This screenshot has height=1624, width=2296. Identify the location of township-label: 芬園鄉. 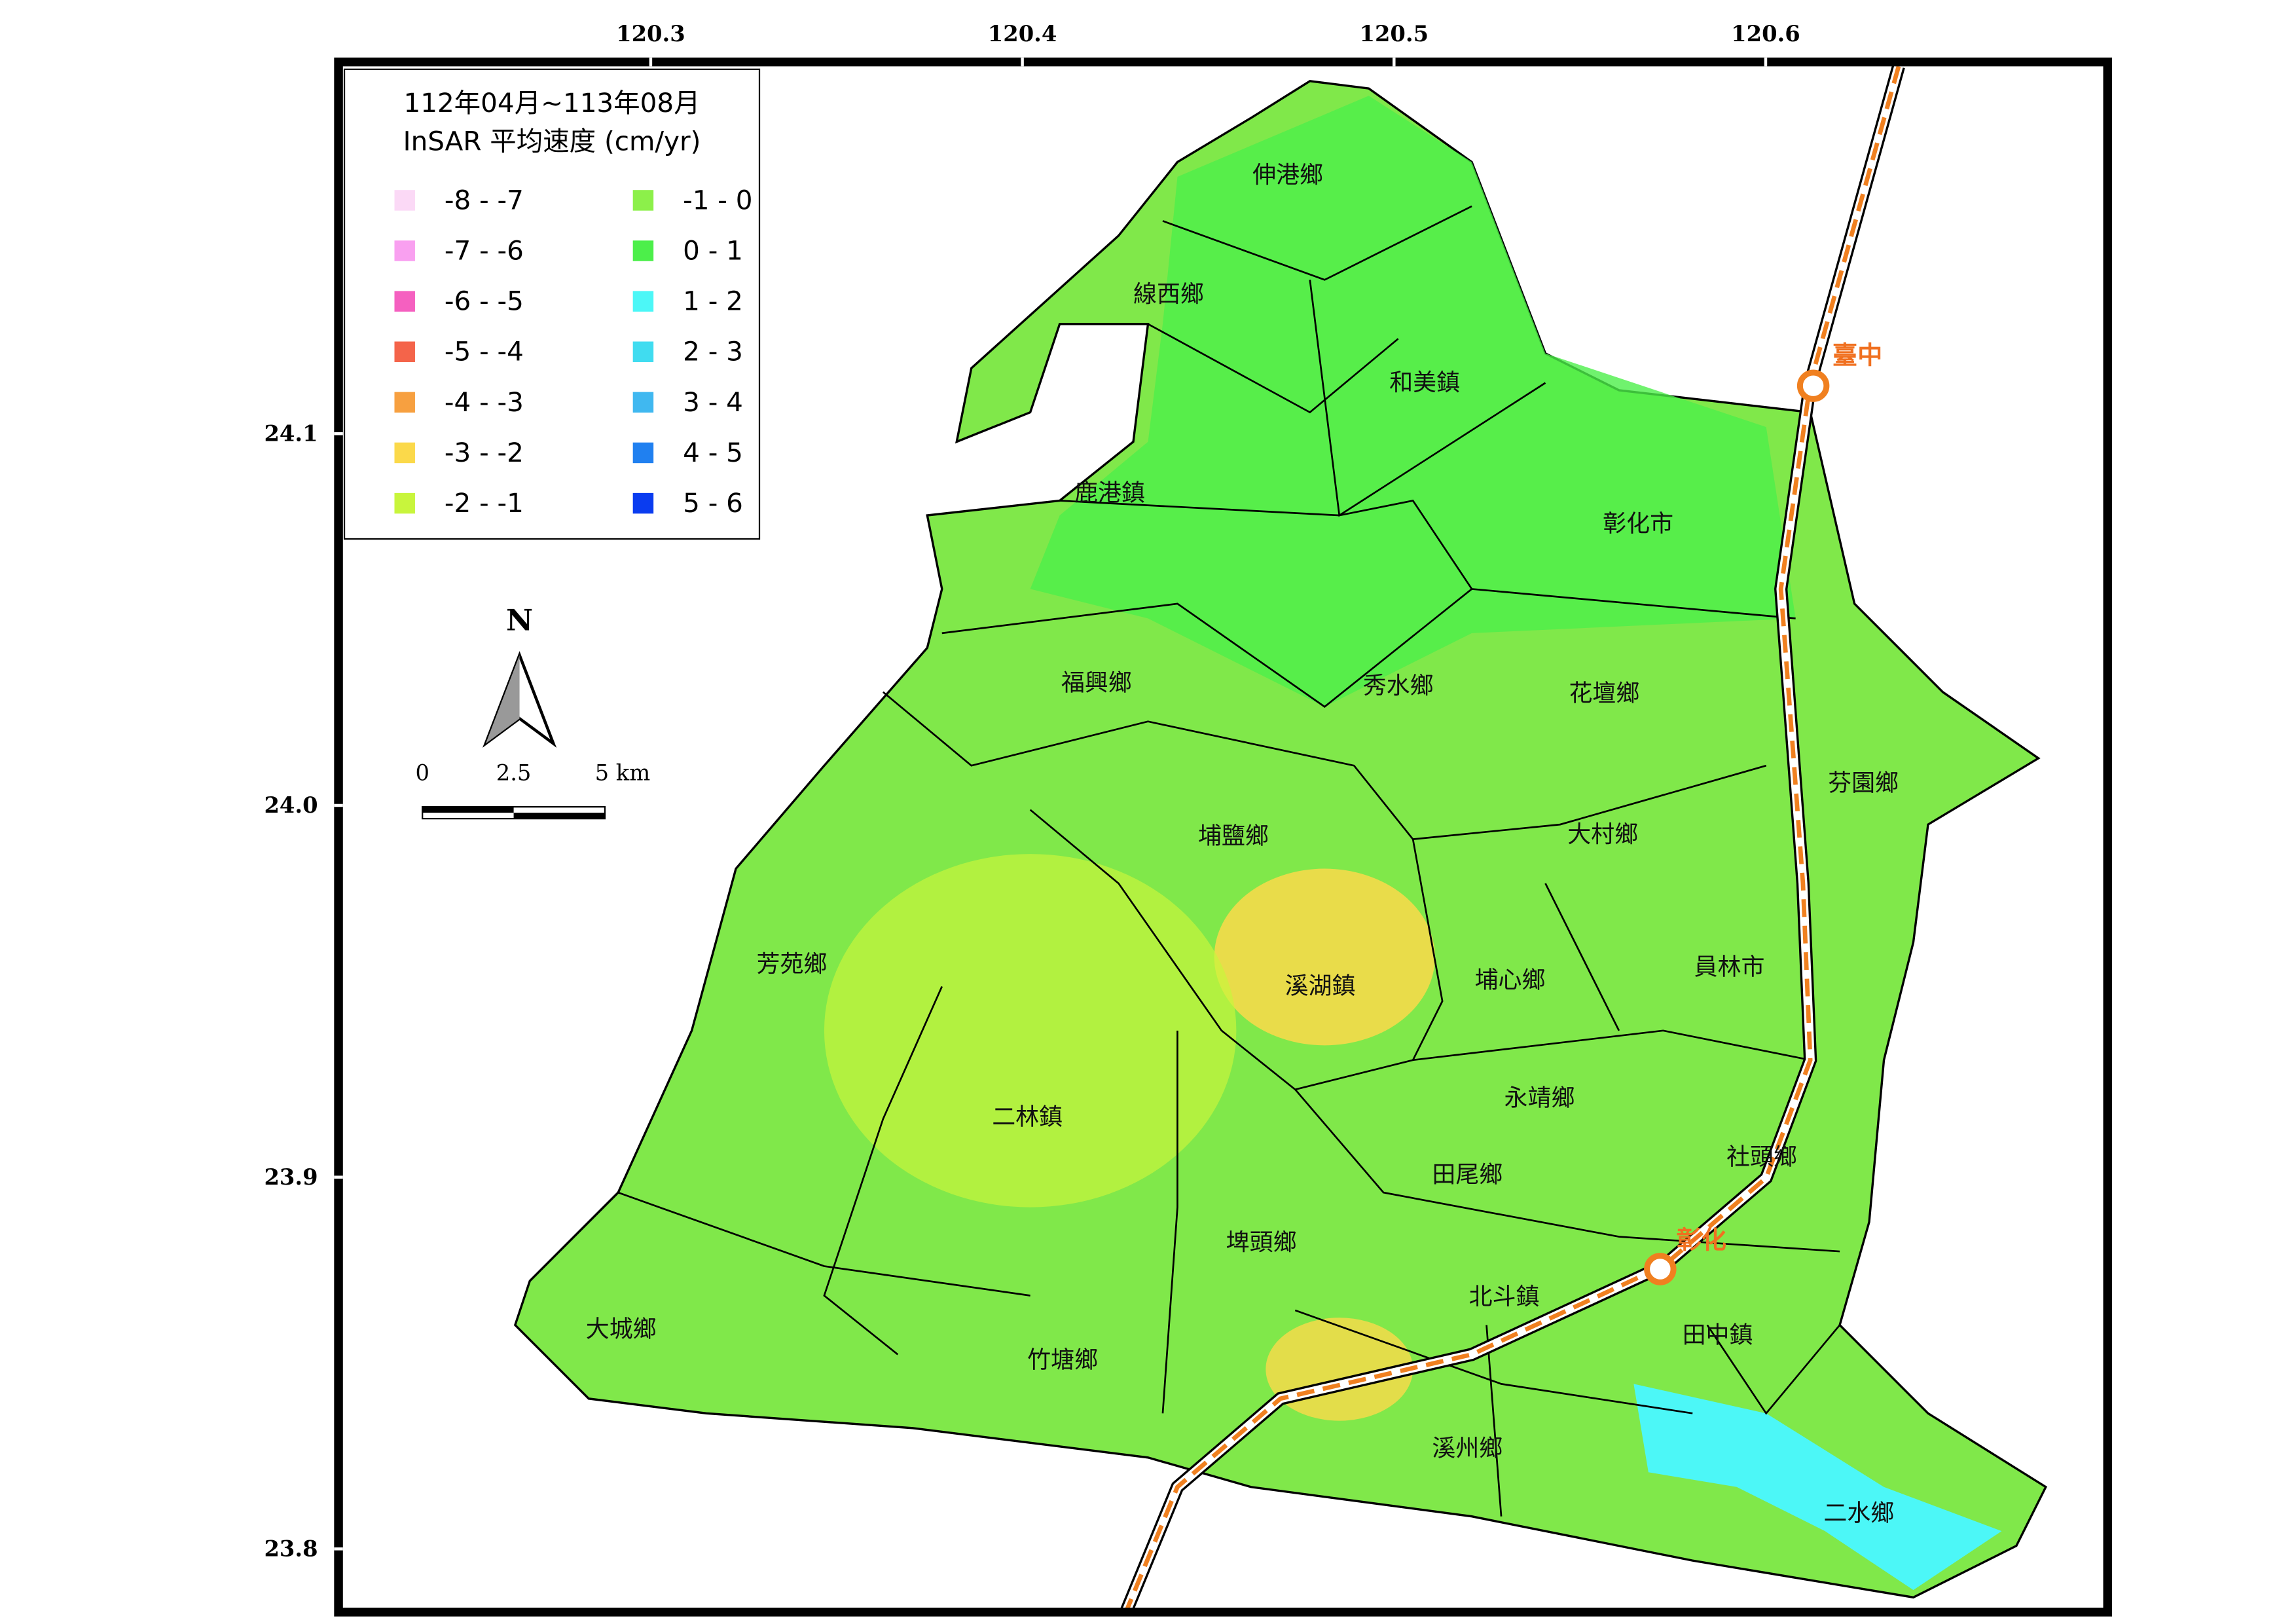
(1863, 782).